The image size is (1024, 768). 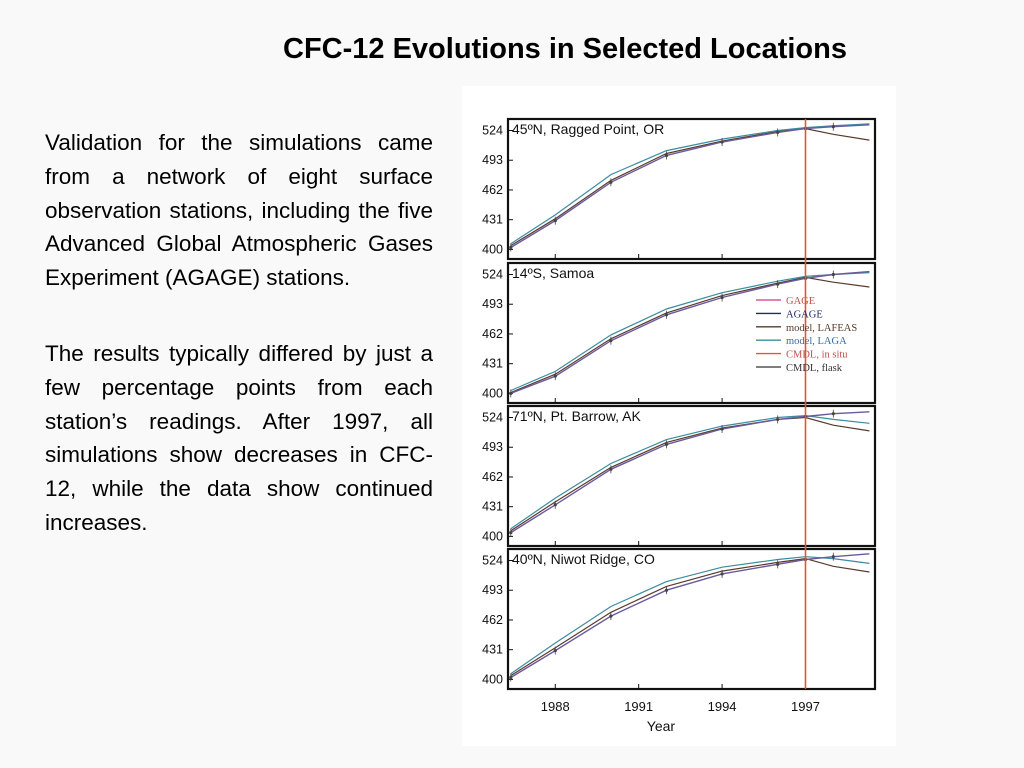 I want to click on legend-label: model, LAFEAS, so click(x=821, y=328).